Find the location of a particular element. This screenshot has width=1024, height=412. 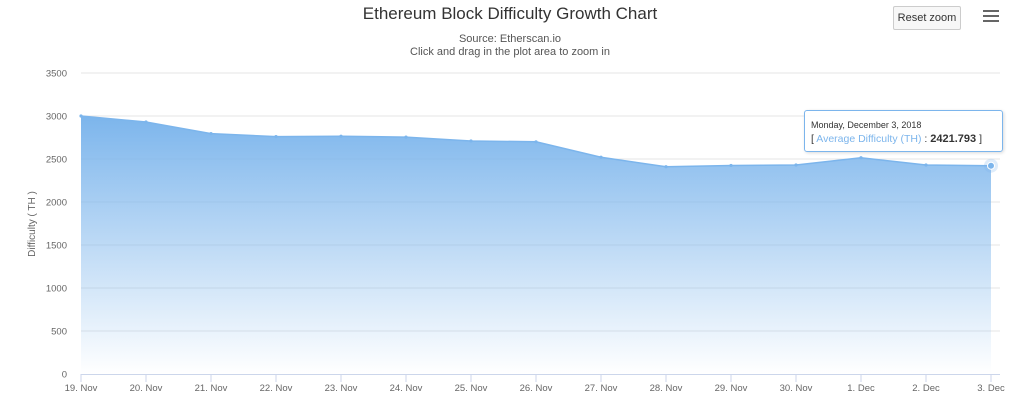

x-tick-label: 19. Nov is located at coordinates (81, 388).